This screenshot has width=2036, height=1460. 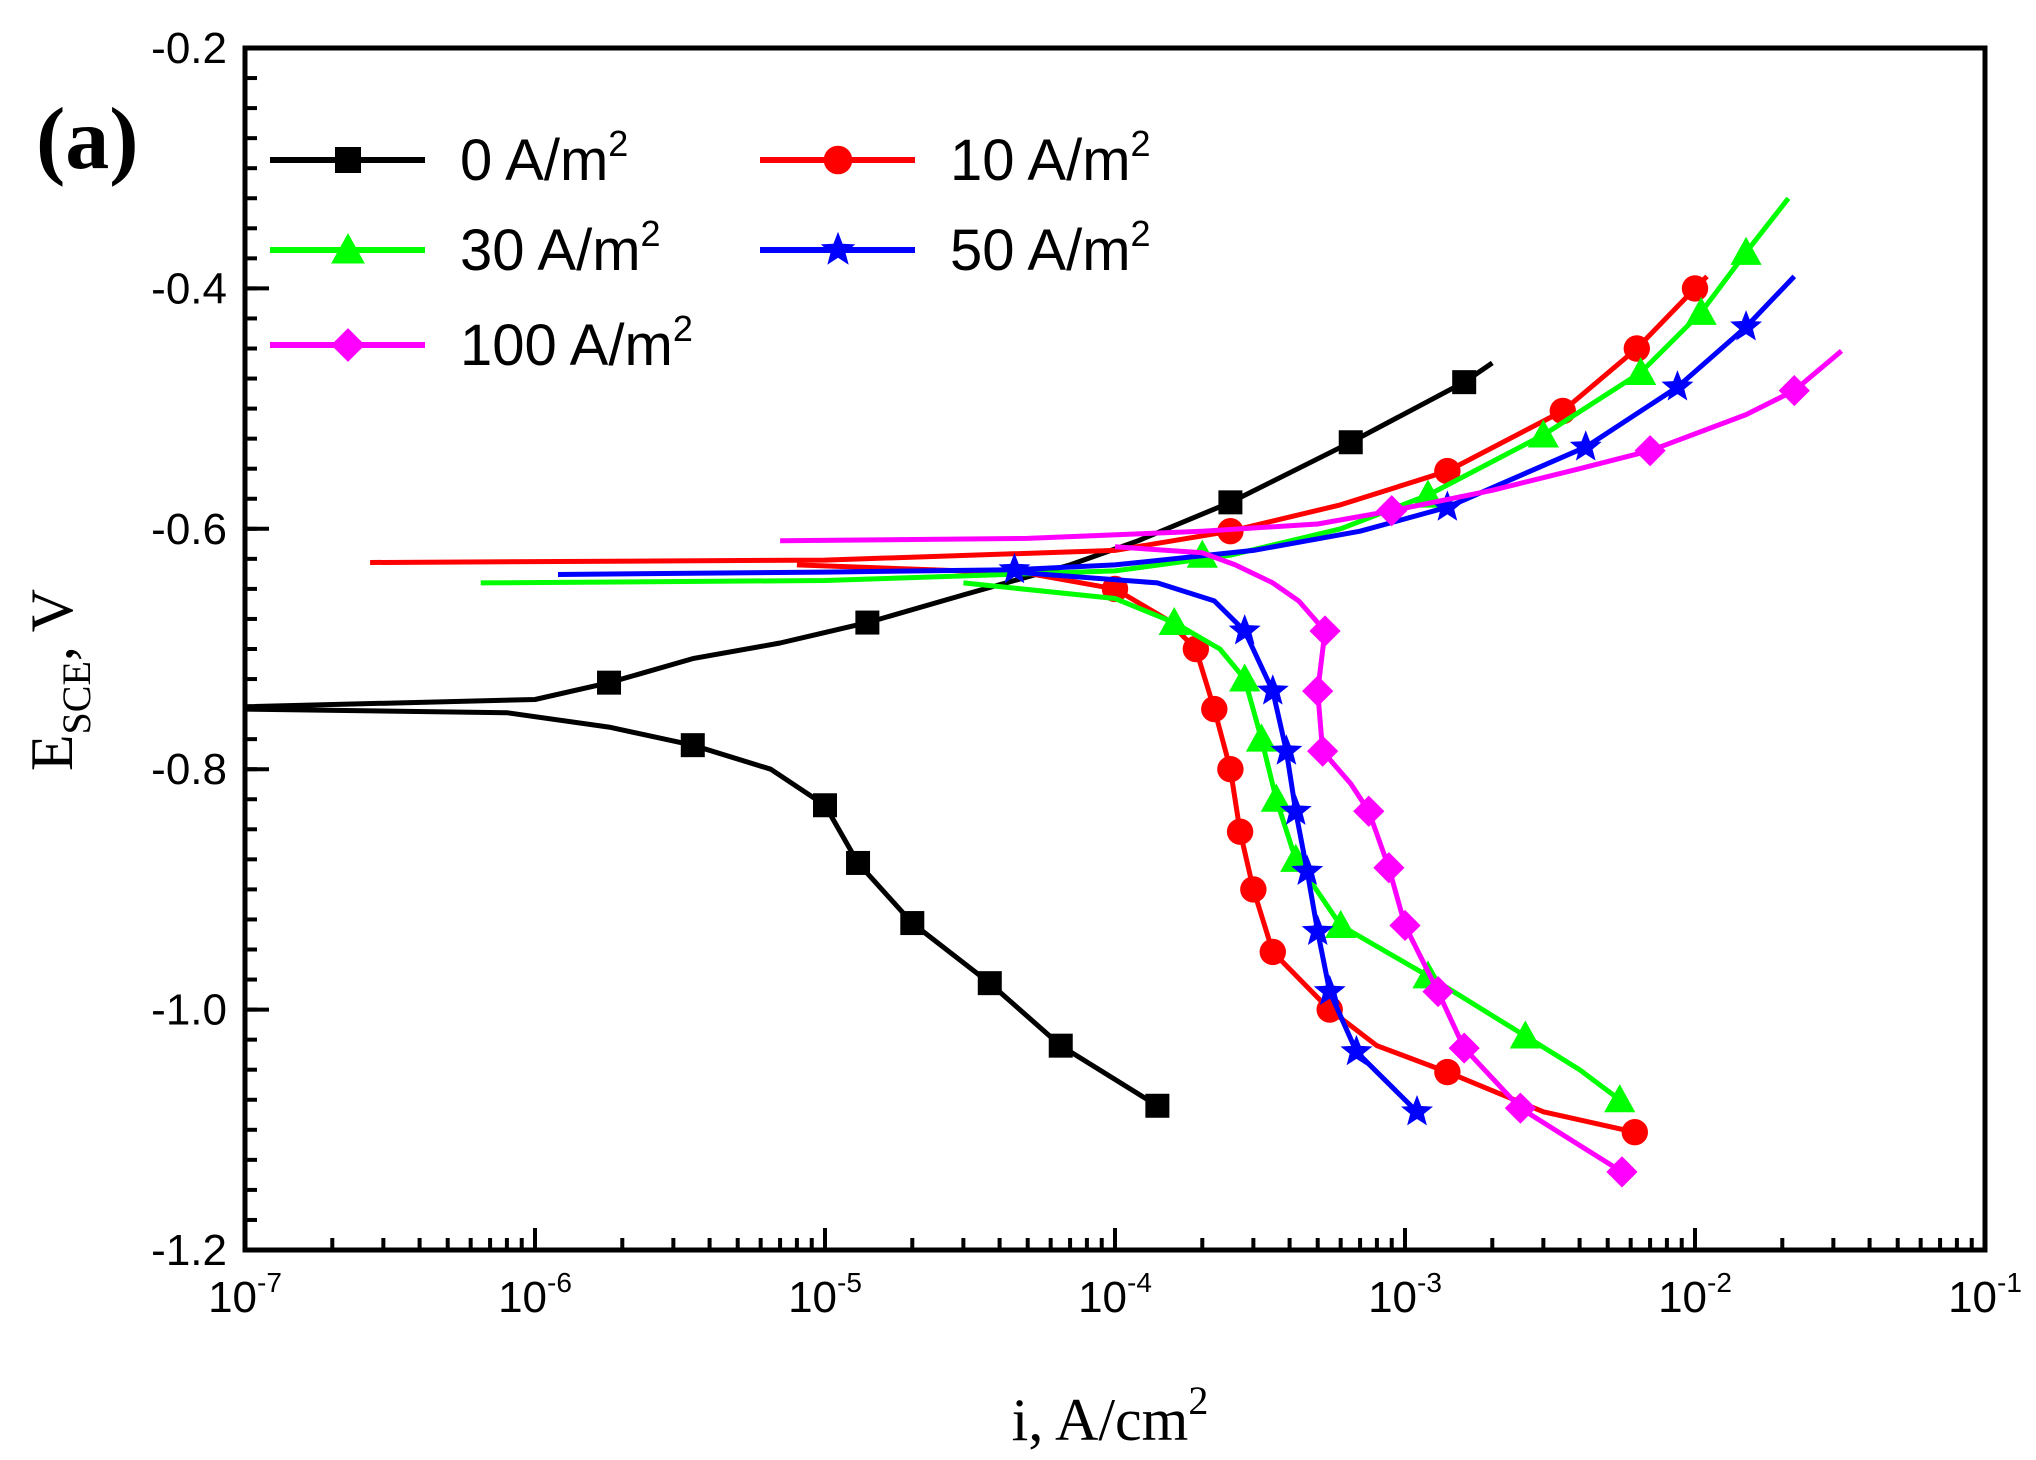 I want to click on legend-entry-2: 30 A/m2, so click(x=465, y=248).